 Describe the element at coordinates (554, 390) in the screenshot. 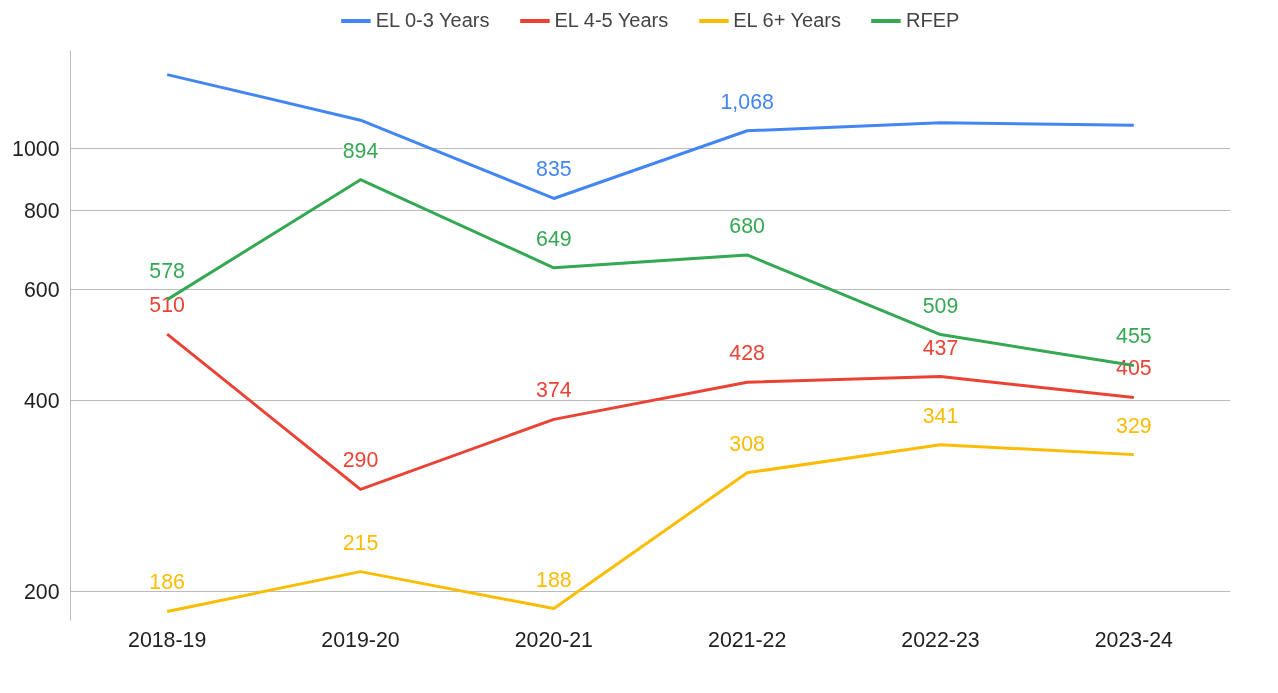

I see `data-label: 374` at that location.